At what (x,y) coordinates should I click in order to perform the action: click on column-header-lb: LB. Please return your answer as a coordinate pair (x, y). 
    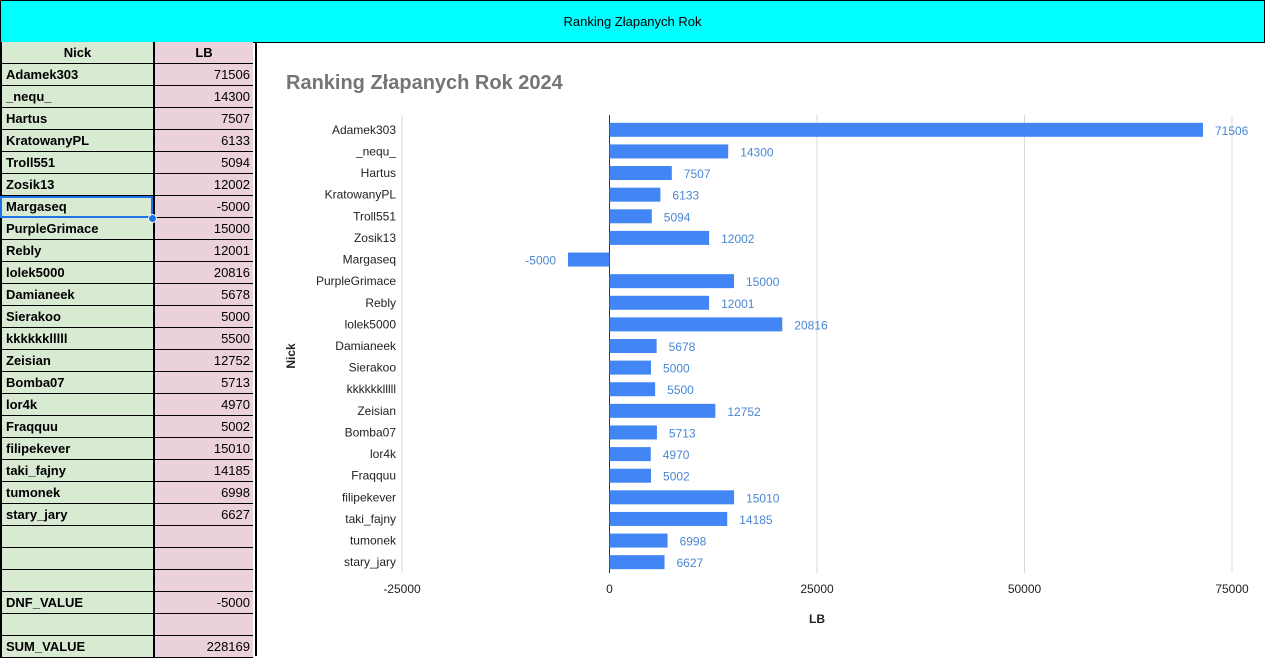
    Looking at the image, I should click on (203, 53).